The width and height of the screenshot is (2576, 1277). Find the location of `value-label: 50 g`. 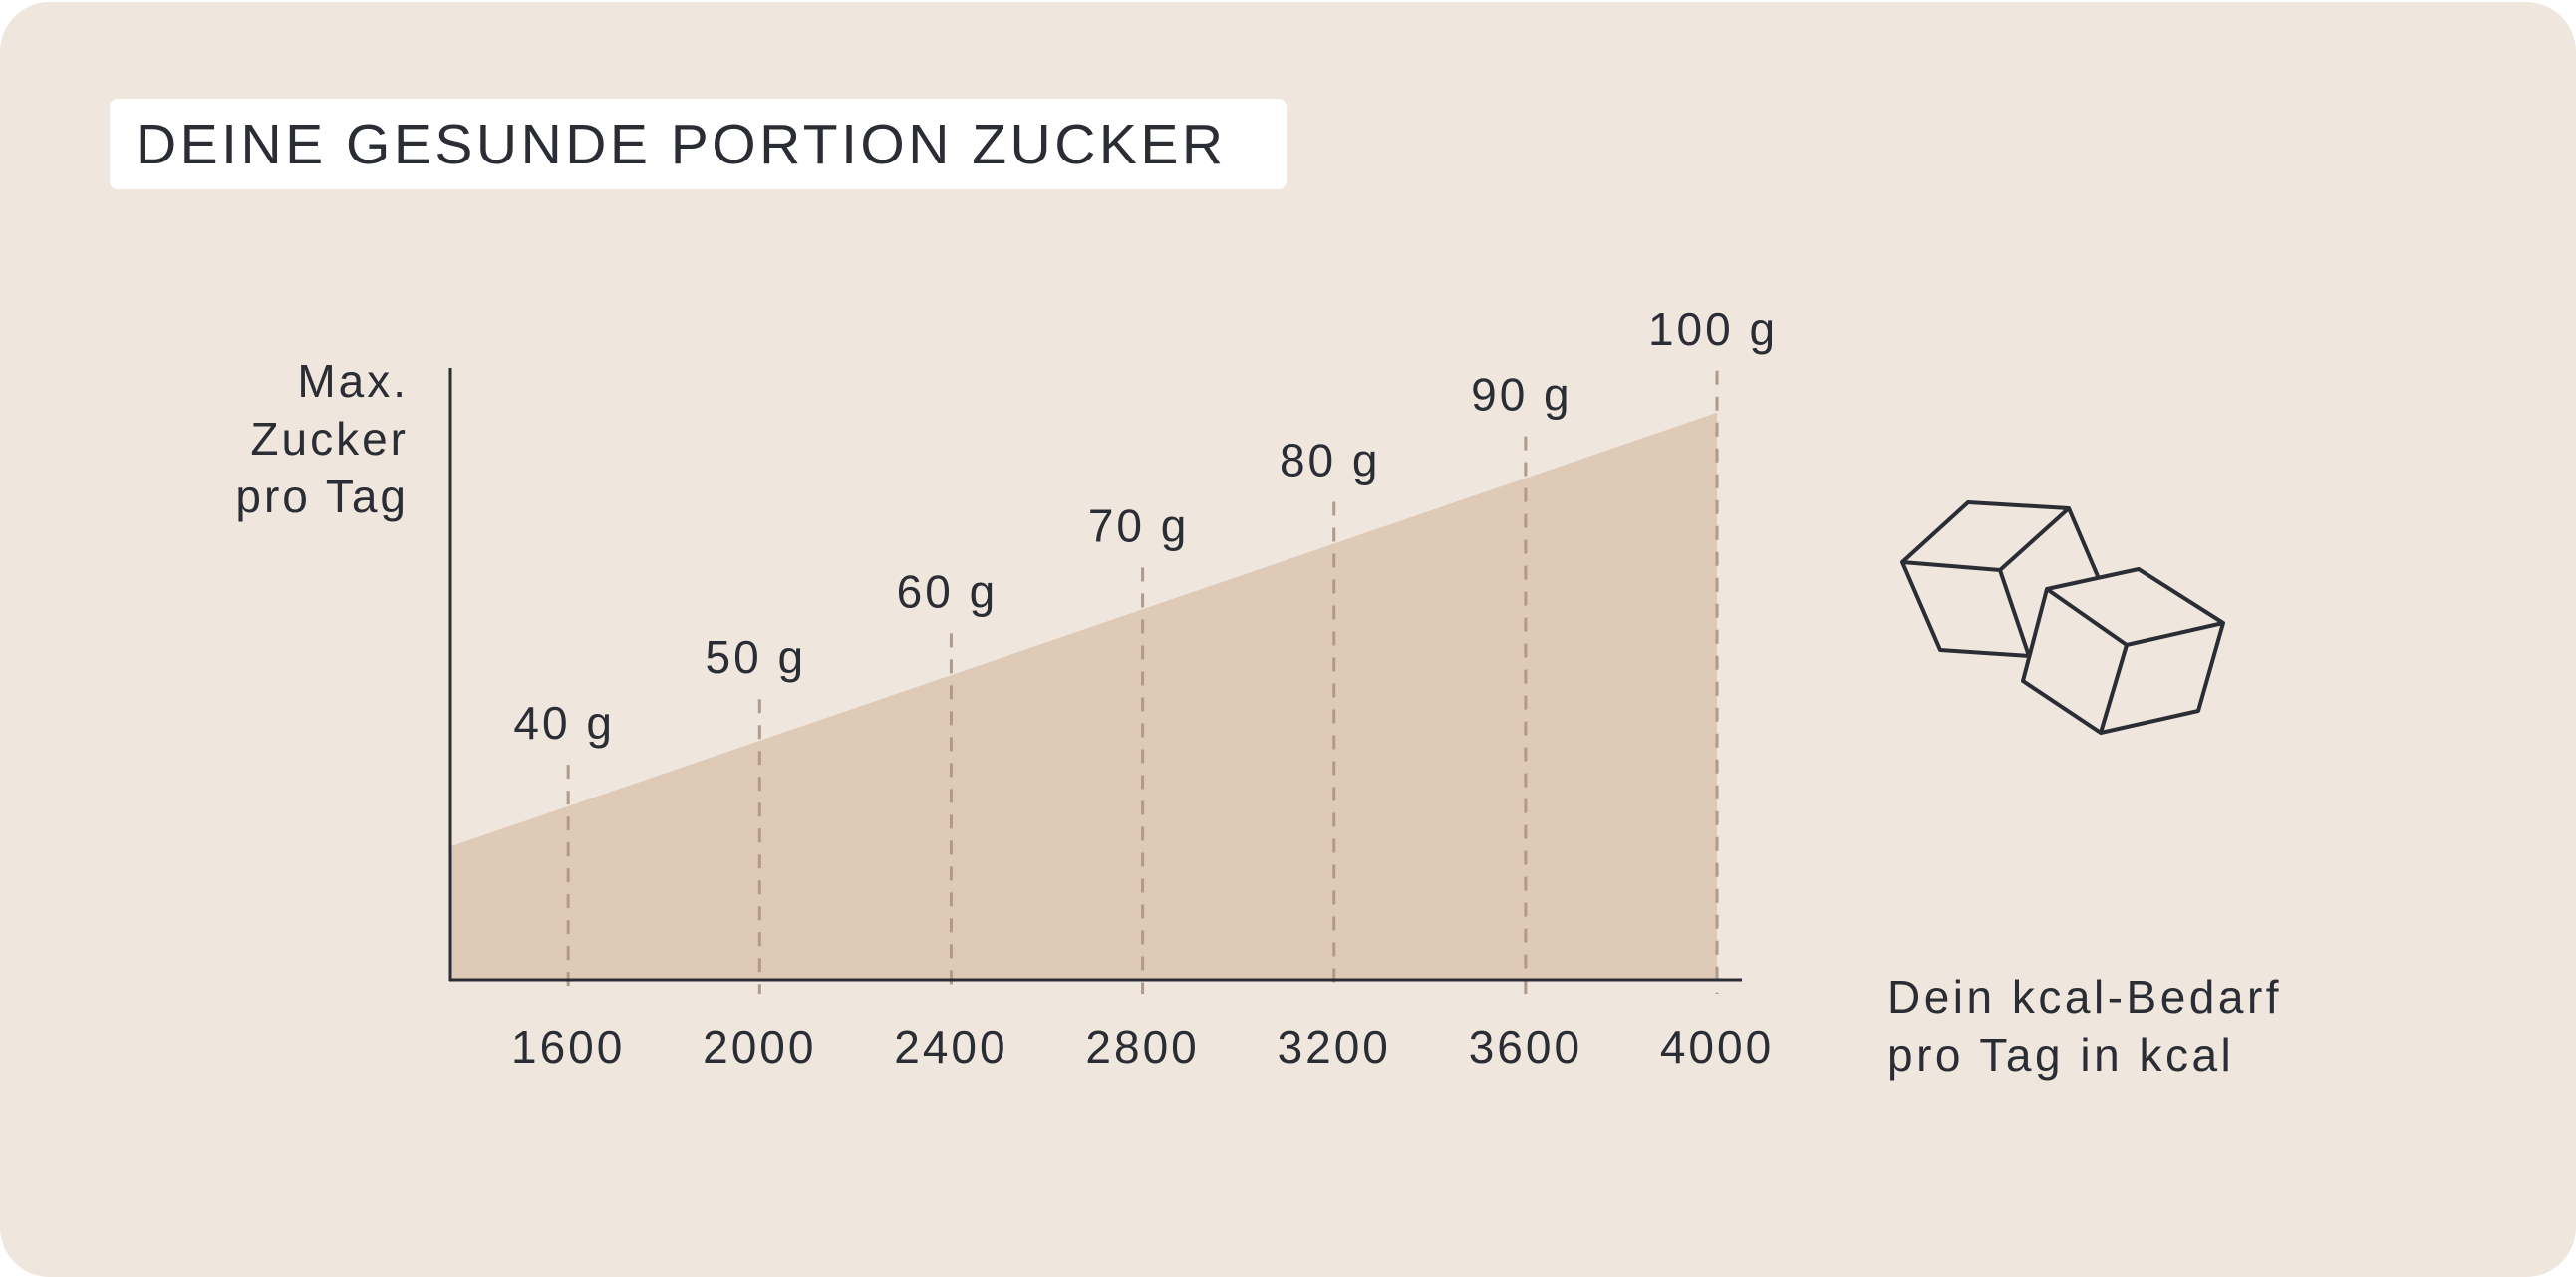

value-label: 50 g is located at coordinates (756, 657).